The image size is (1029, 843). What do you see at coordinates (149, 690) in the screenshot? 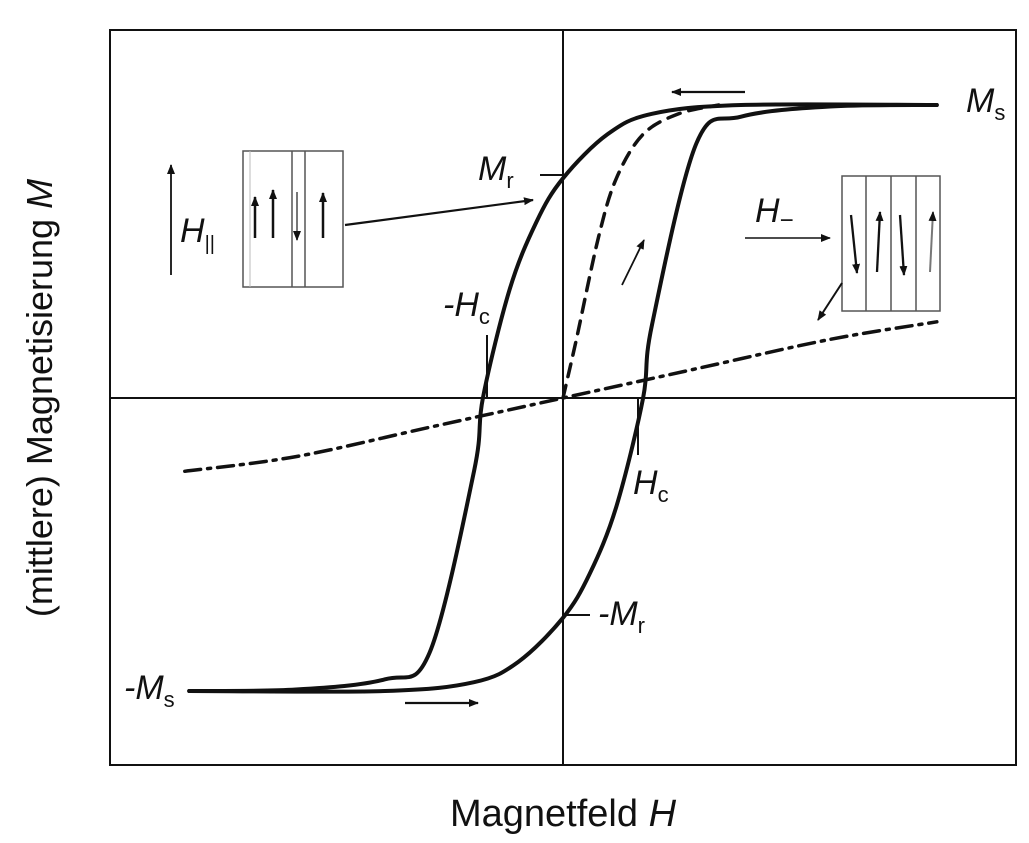
I see `label-neg-ms: -Ms` at bounding box center [149, 690].